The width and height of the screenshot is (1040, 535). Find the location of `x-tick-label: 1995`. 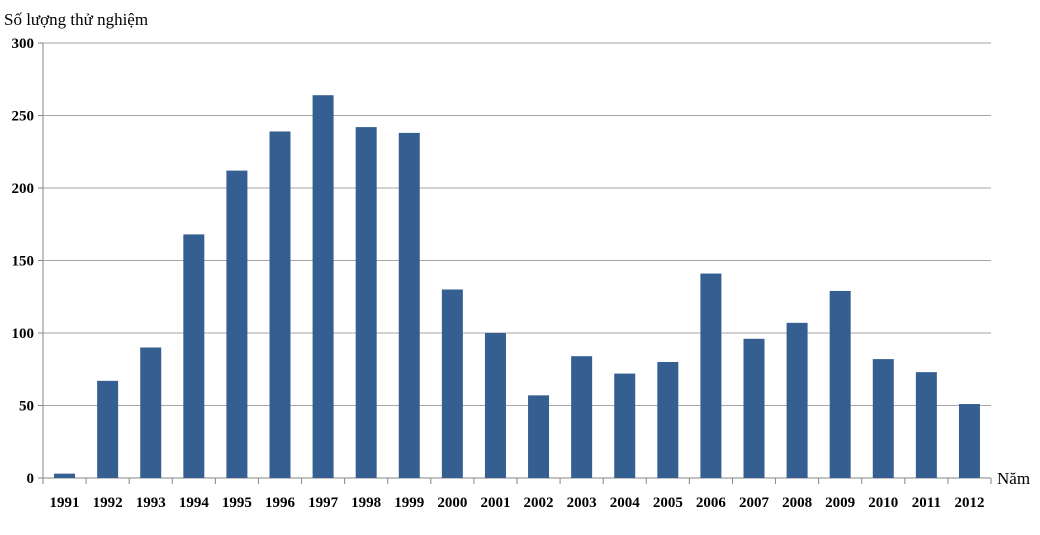

x-tick-label: 1995 is located at coordinates (237, 503).